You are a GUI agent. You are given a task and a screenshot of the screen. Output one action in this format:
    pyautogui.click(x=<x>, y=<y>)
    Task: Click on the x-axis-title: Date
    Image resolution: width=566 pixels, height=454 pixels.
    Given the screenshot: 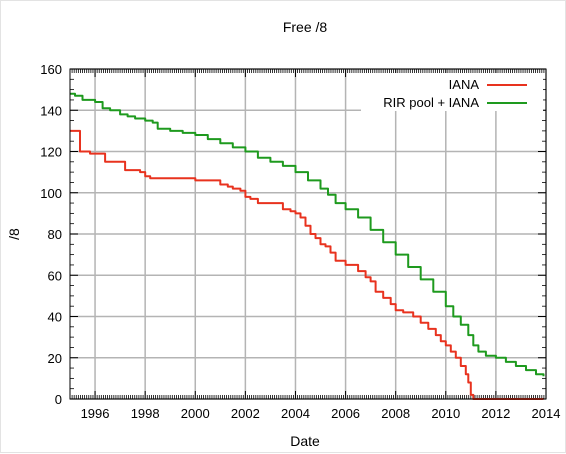 What is the action you would take?
    pyautogui.click(x=305, y=441)
    